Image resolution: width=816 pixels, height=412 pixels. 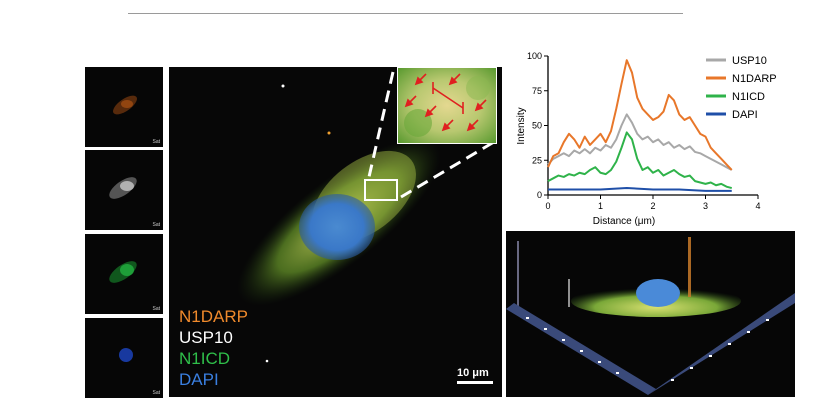 I want to click on thumbnail-n1icd-image, so click(x=123, y=272).